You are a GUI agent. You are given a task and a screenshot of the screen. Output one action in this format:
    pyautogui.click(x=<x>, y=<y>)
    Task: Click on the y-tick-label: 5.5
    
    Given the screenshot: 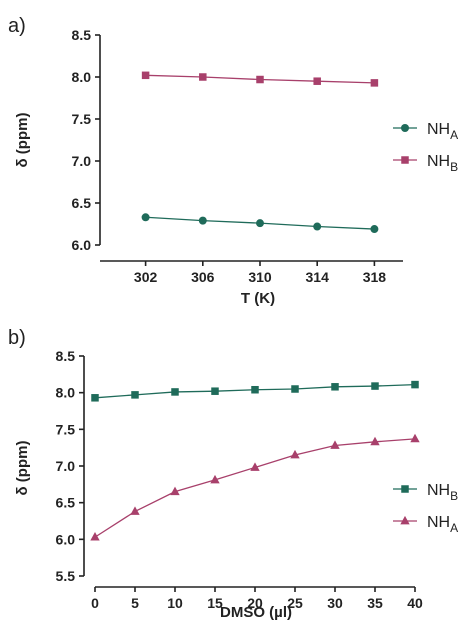 What is the action you would take?
    pyautogui.click(x=66, y=576)
    